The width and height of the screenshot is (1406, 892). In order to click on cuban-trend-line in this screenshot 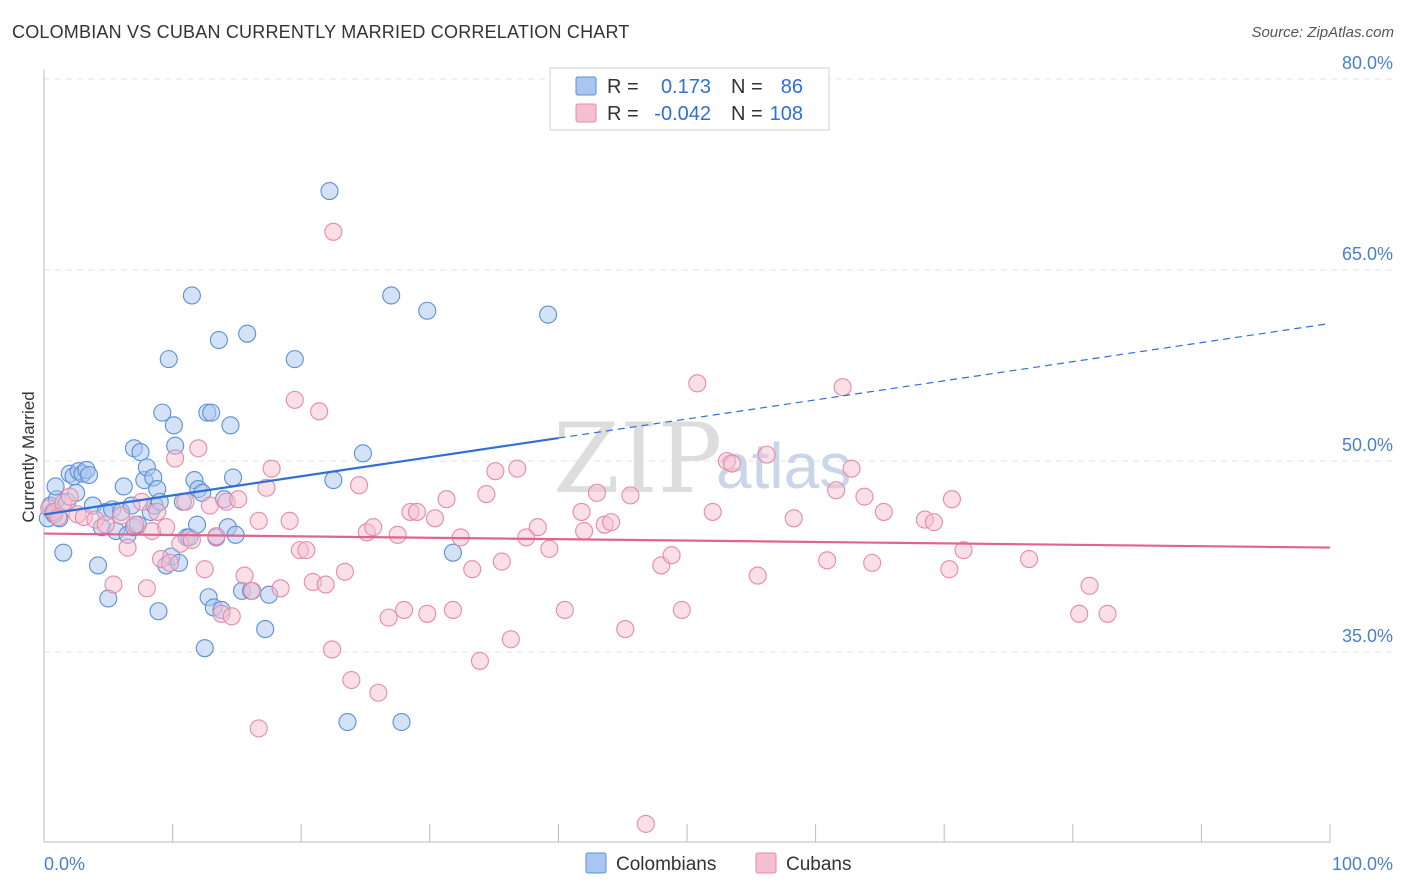, I will do `click(687, 540)`.